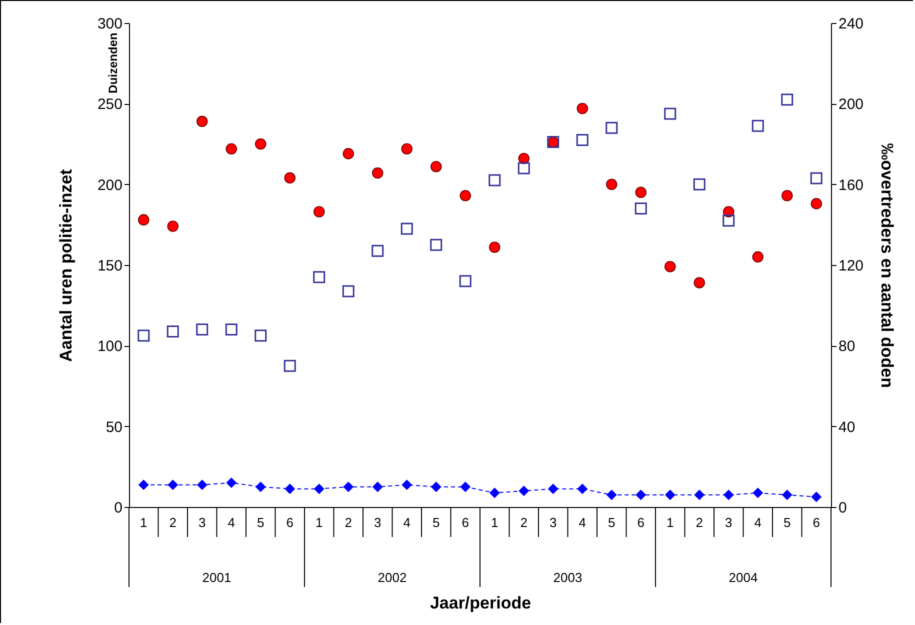 This screenshot has height=625, width=915. Describe the element at coordinates (847, 427) in the screenshot. I see `y2-tick-label: 40` at that location.